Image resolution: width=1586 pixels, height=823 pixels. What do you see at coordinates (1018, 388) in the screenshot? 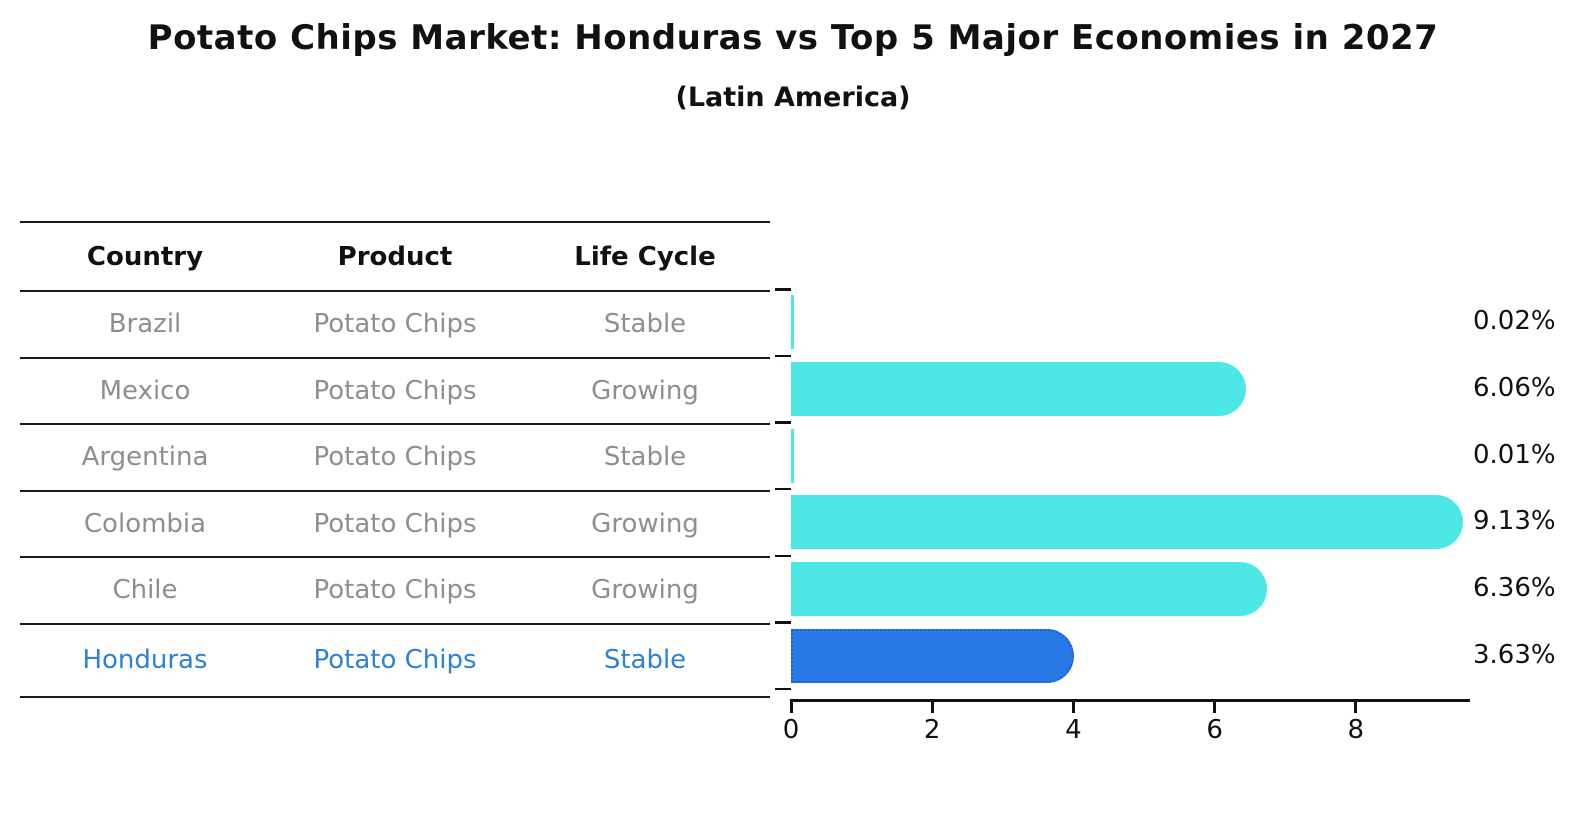
I see `bar-mexico` at bounding box center [1018, 388].